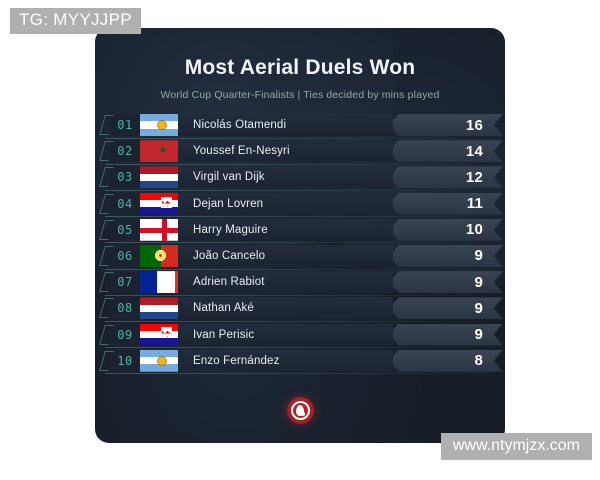  I want to click on player-name-cell: Nicolás Otamendi, so click(285, 125).